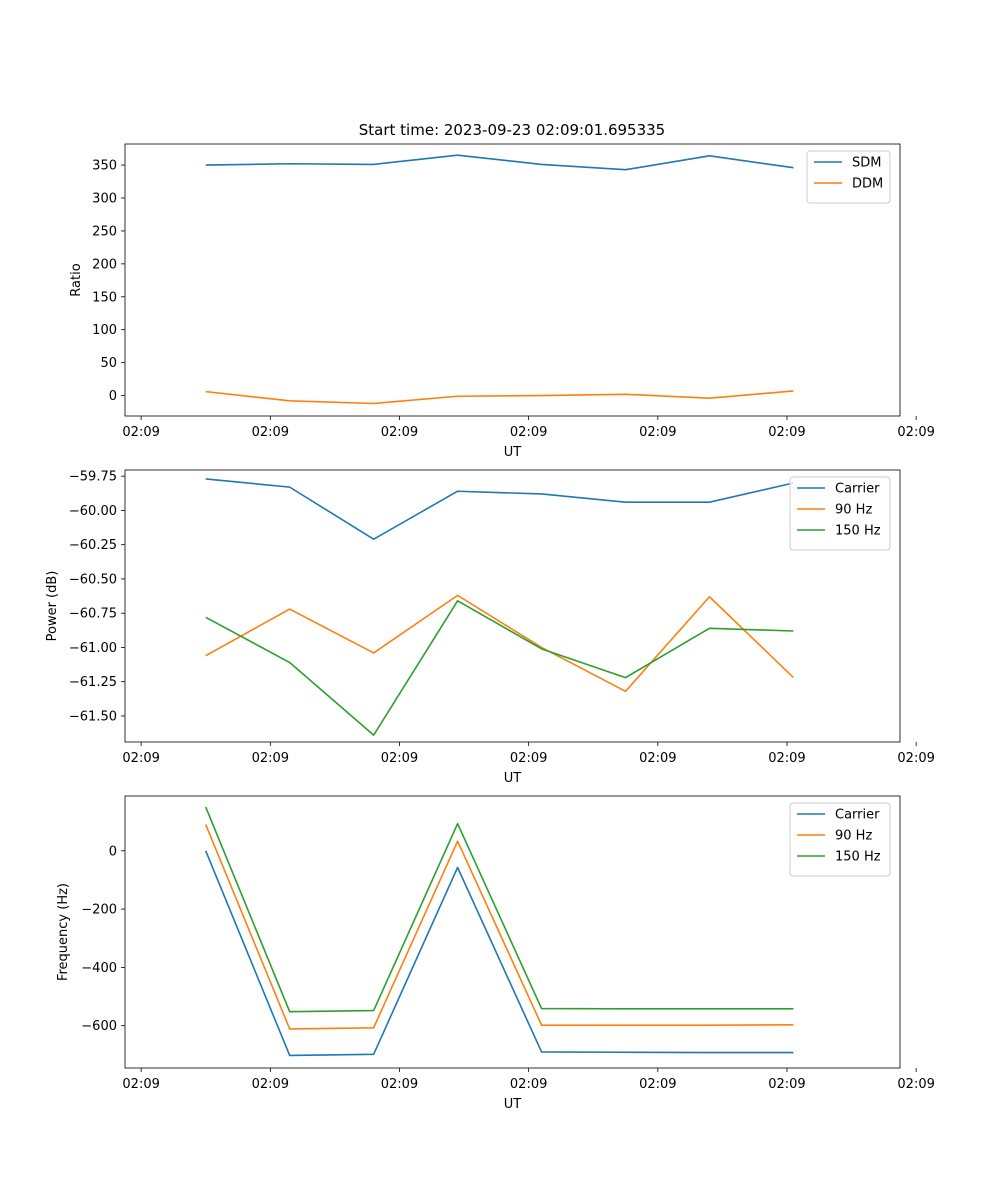  Describe the element at coordinates (99, 1026) in the screenshot. I see `y-tick-label: −600` at that location.